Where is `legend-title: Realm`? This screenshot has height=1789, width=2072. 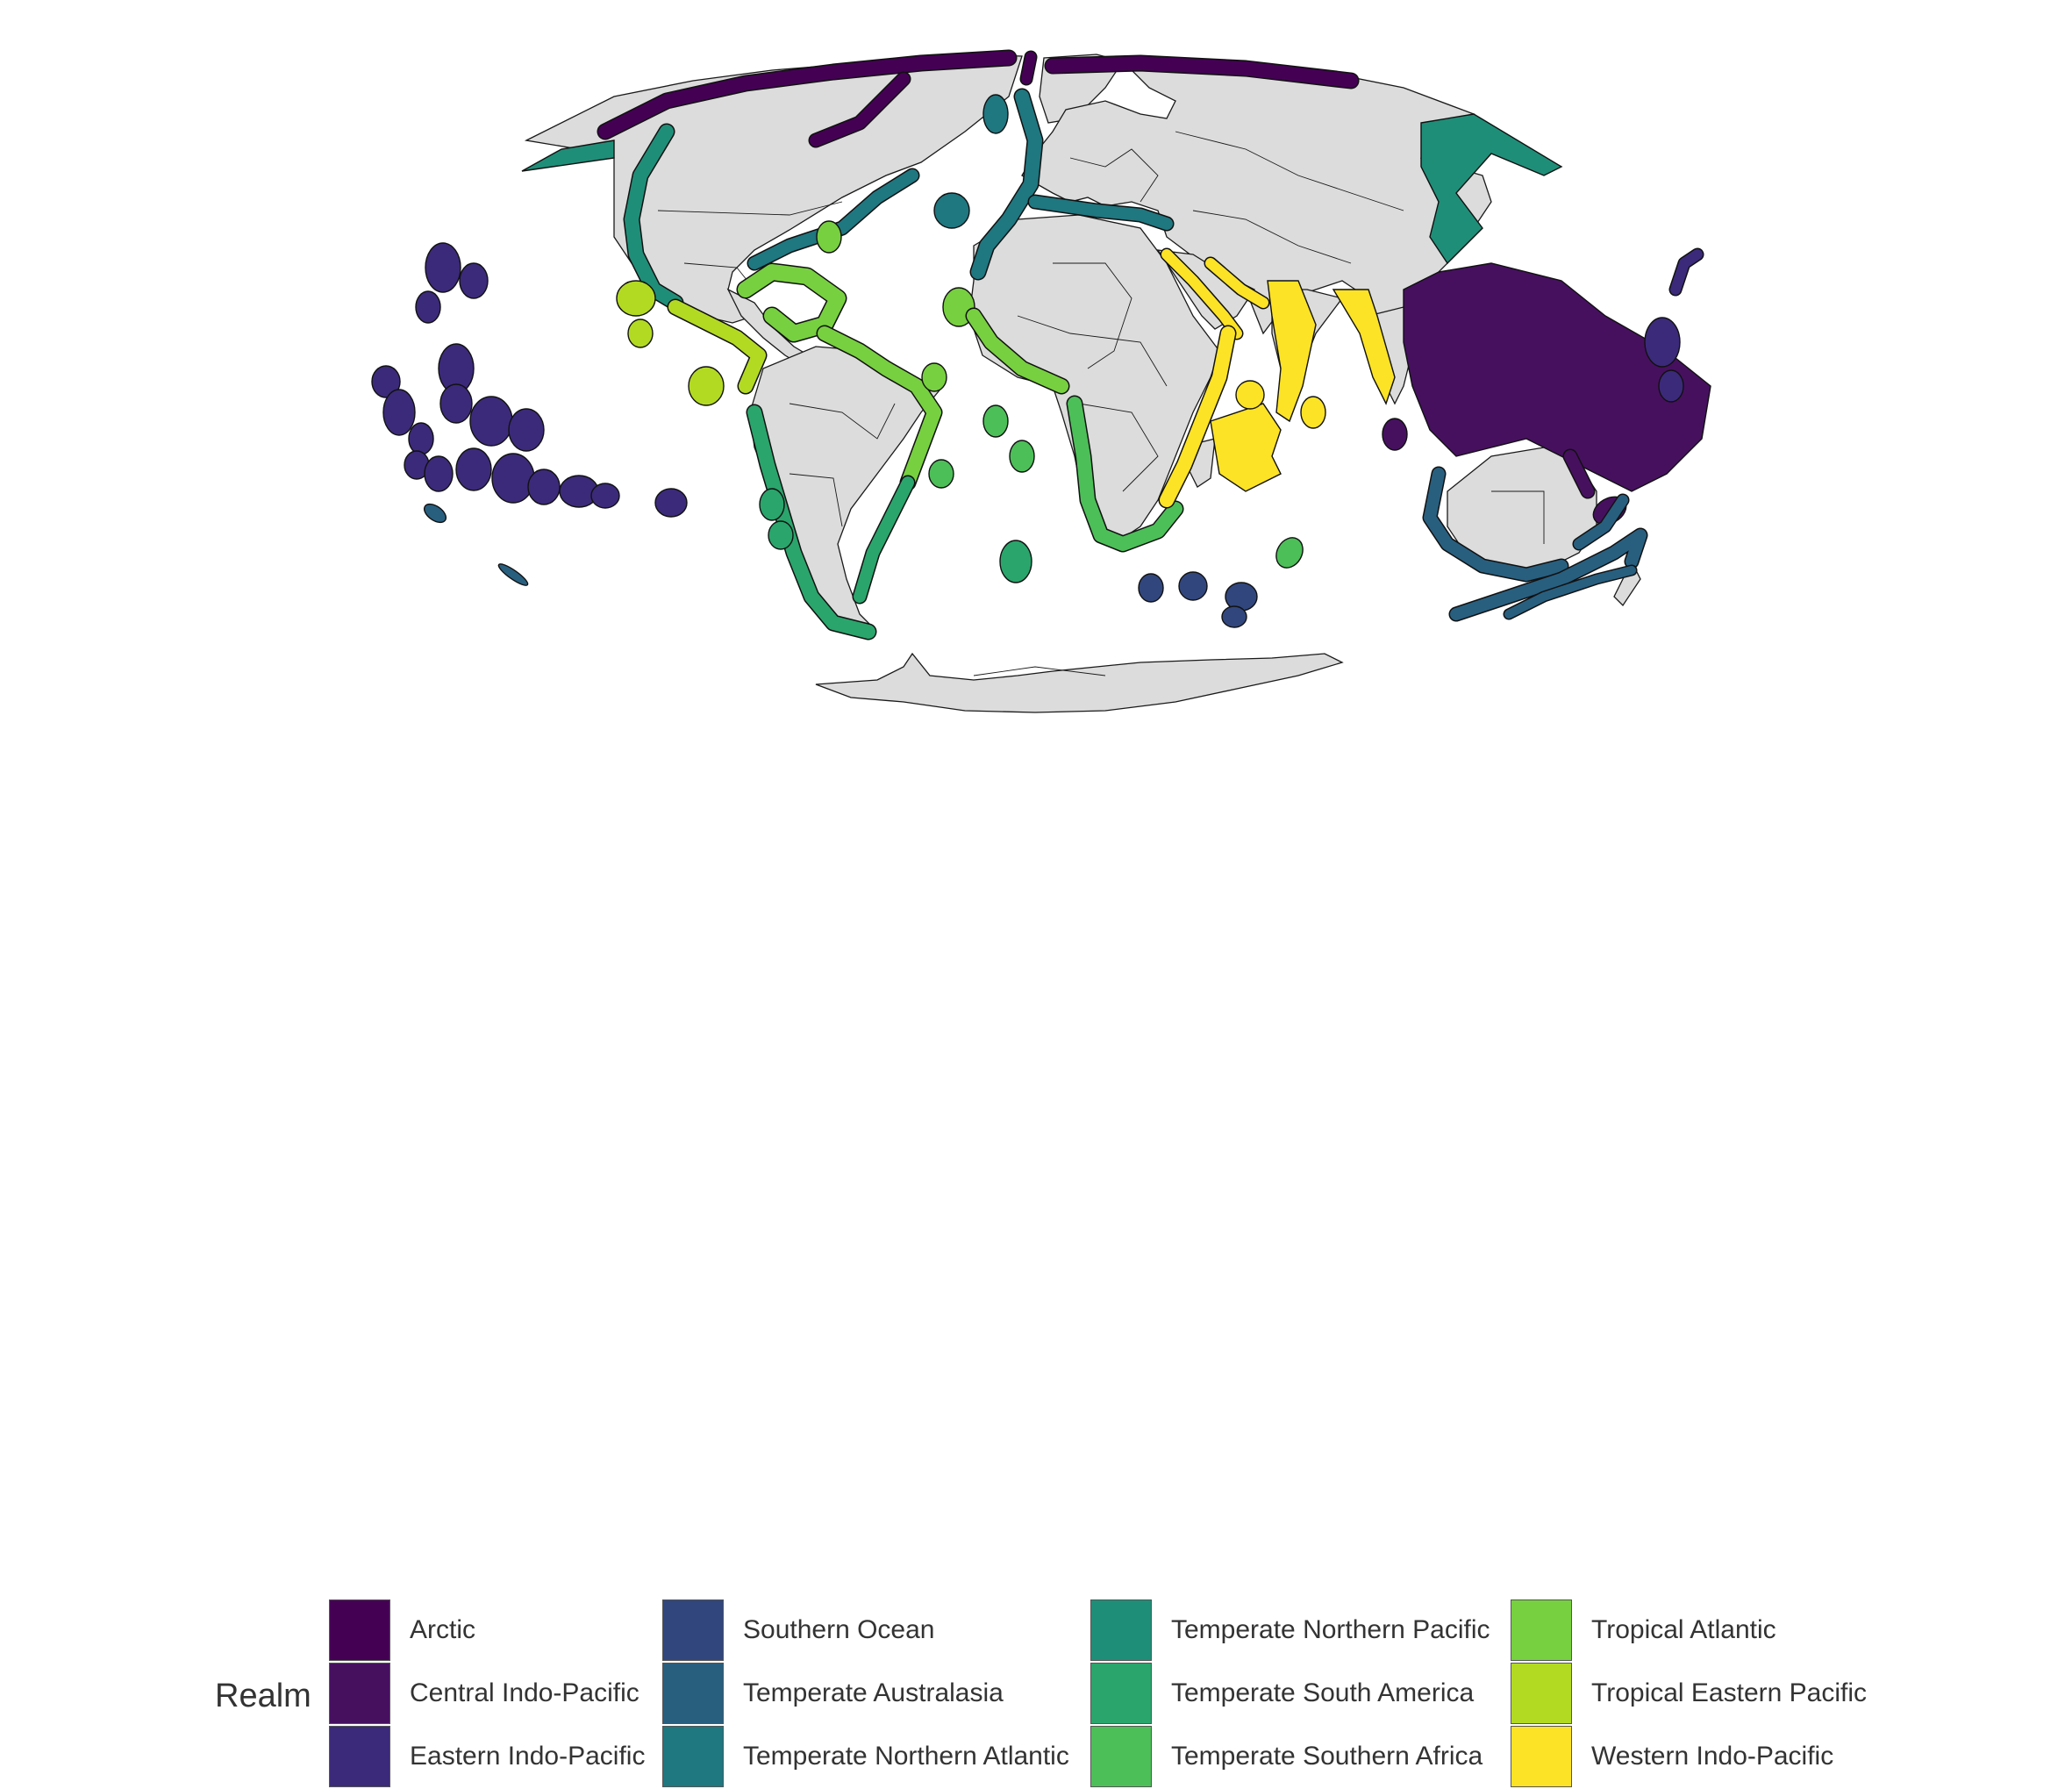 legend-title: Realm is located at coordinates (263, 1696).